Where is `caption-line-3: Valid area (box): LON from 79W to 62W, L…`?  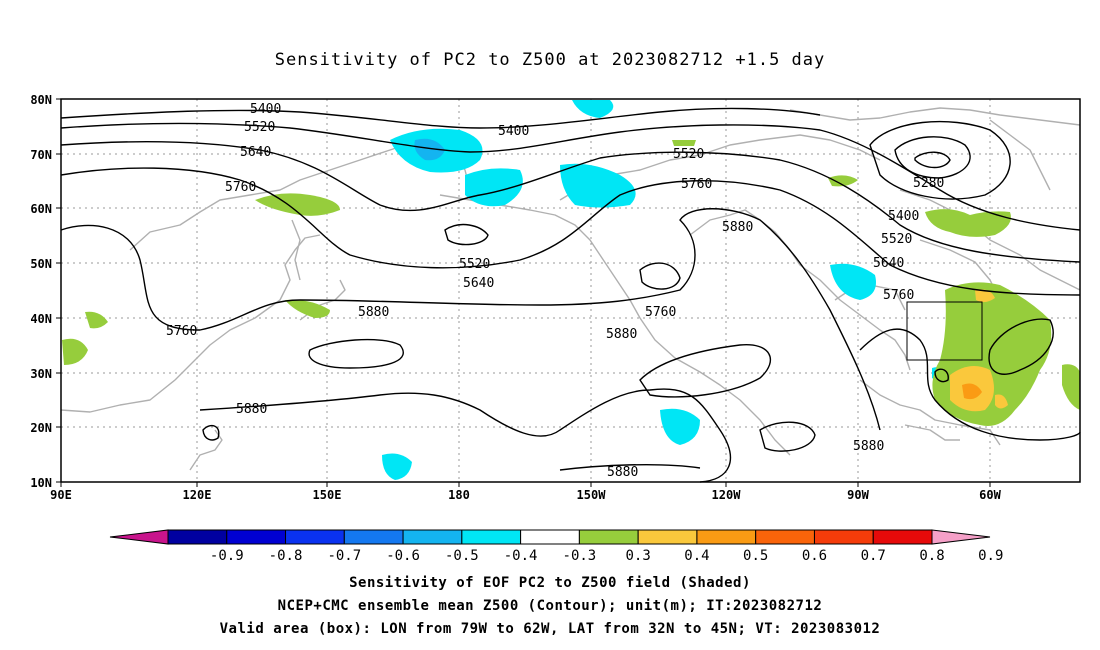
caption-line-3: Valid area (box): LON from 79W to 62W, L… is located at coordinates (550, 629).